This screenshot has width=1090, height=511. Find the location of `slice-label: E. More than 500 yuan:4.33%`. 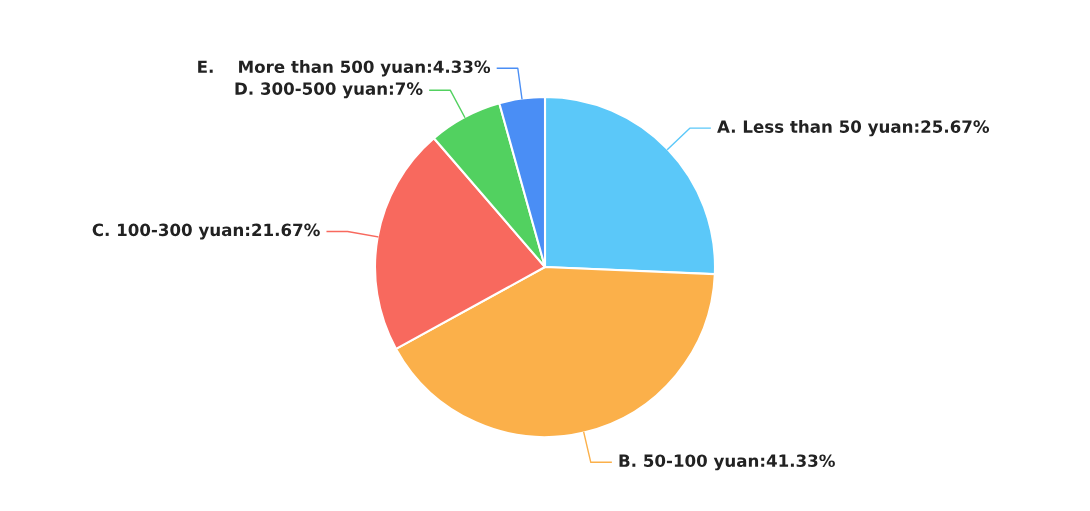

slice-label: E. More than 500 yuan:4.33% is located at coordinates (344, 68).